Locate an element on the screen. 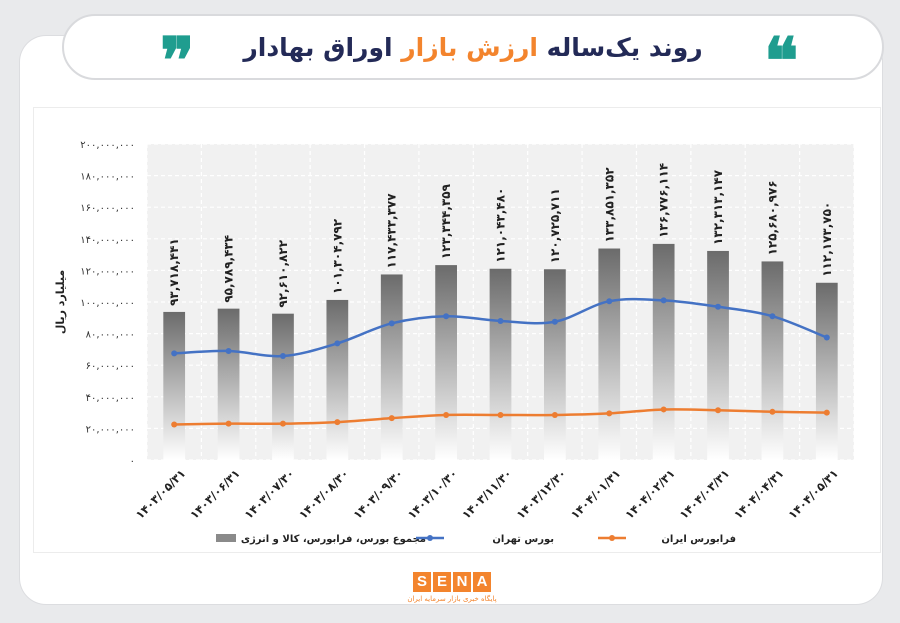  bar-data-label: ۱۲۳,۳۴۴,۳۵۹ is located at coordinates (446, 221).